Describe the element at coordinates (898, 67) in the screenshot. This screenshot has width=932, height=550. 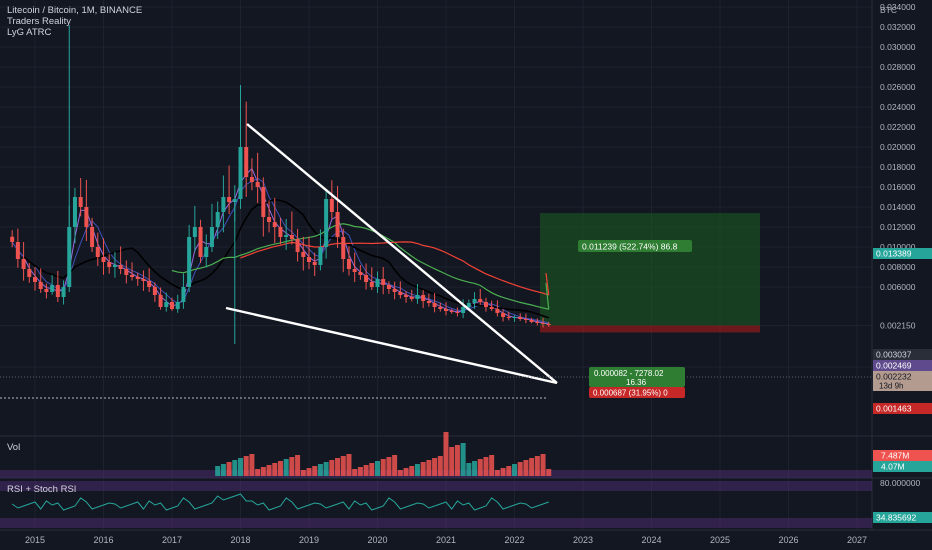
I see `y-tick-label: 0.028000` at that location.